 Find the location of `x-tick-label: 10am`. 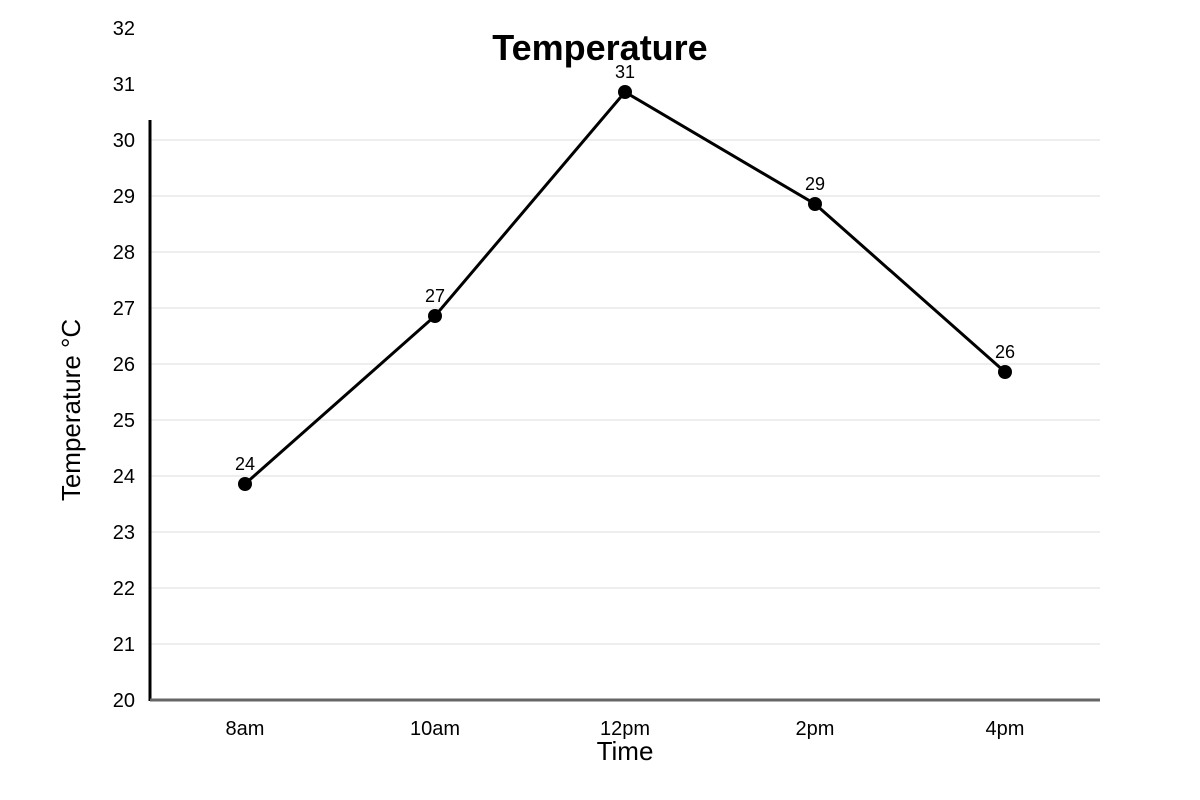

x-tick-label: 10am is located at coordinates (435, 729).